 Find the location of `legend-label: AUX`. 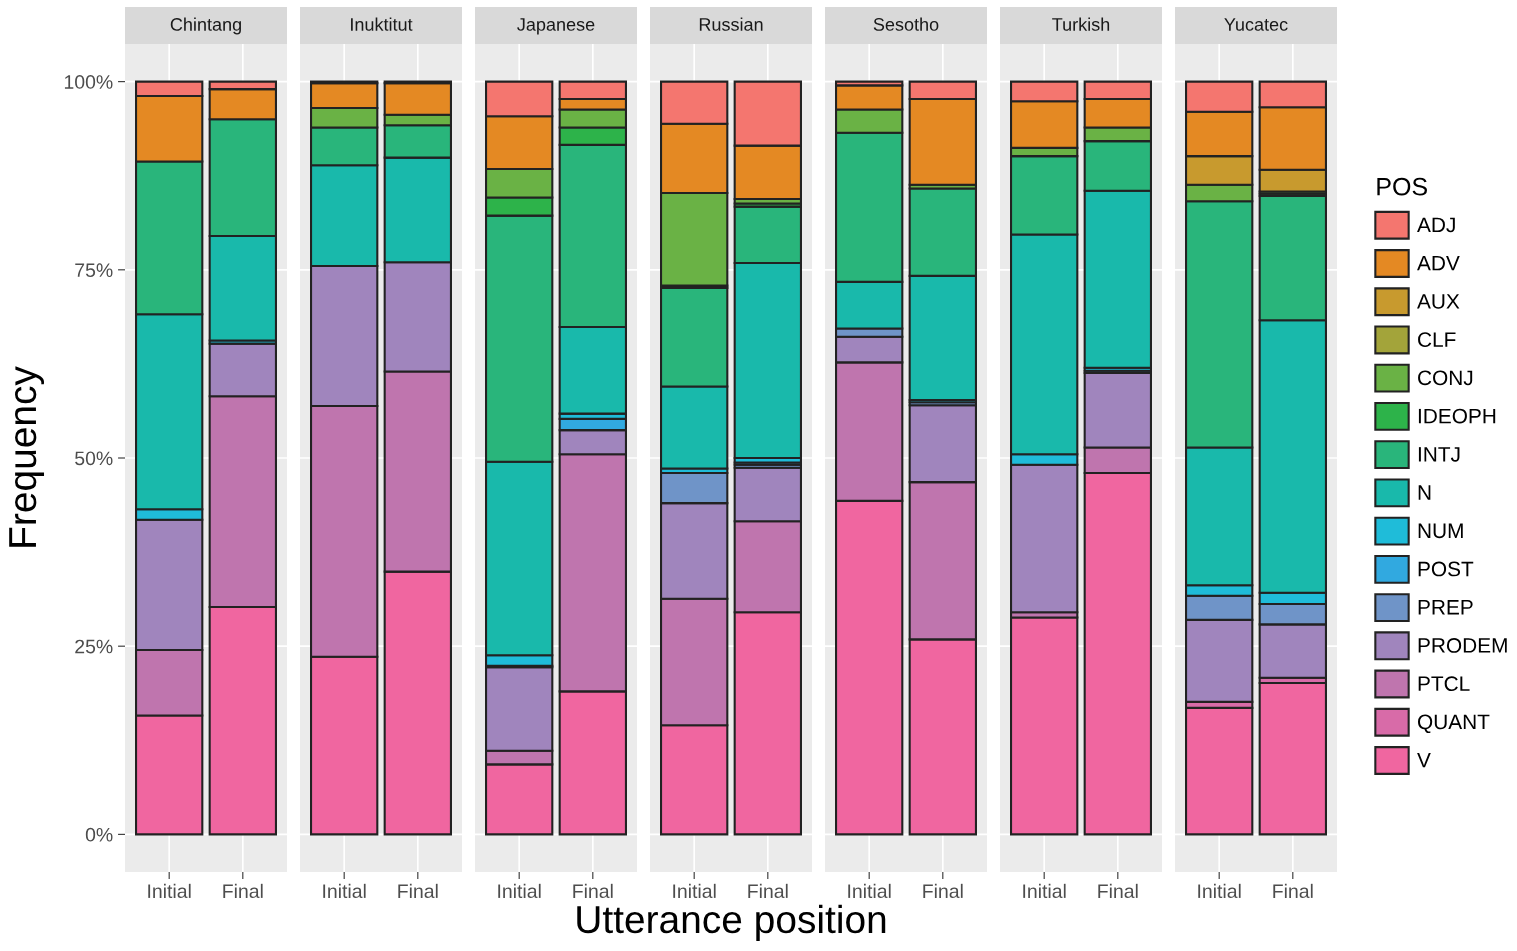

legend-label: AUX is located at coordinates (1438, 301).